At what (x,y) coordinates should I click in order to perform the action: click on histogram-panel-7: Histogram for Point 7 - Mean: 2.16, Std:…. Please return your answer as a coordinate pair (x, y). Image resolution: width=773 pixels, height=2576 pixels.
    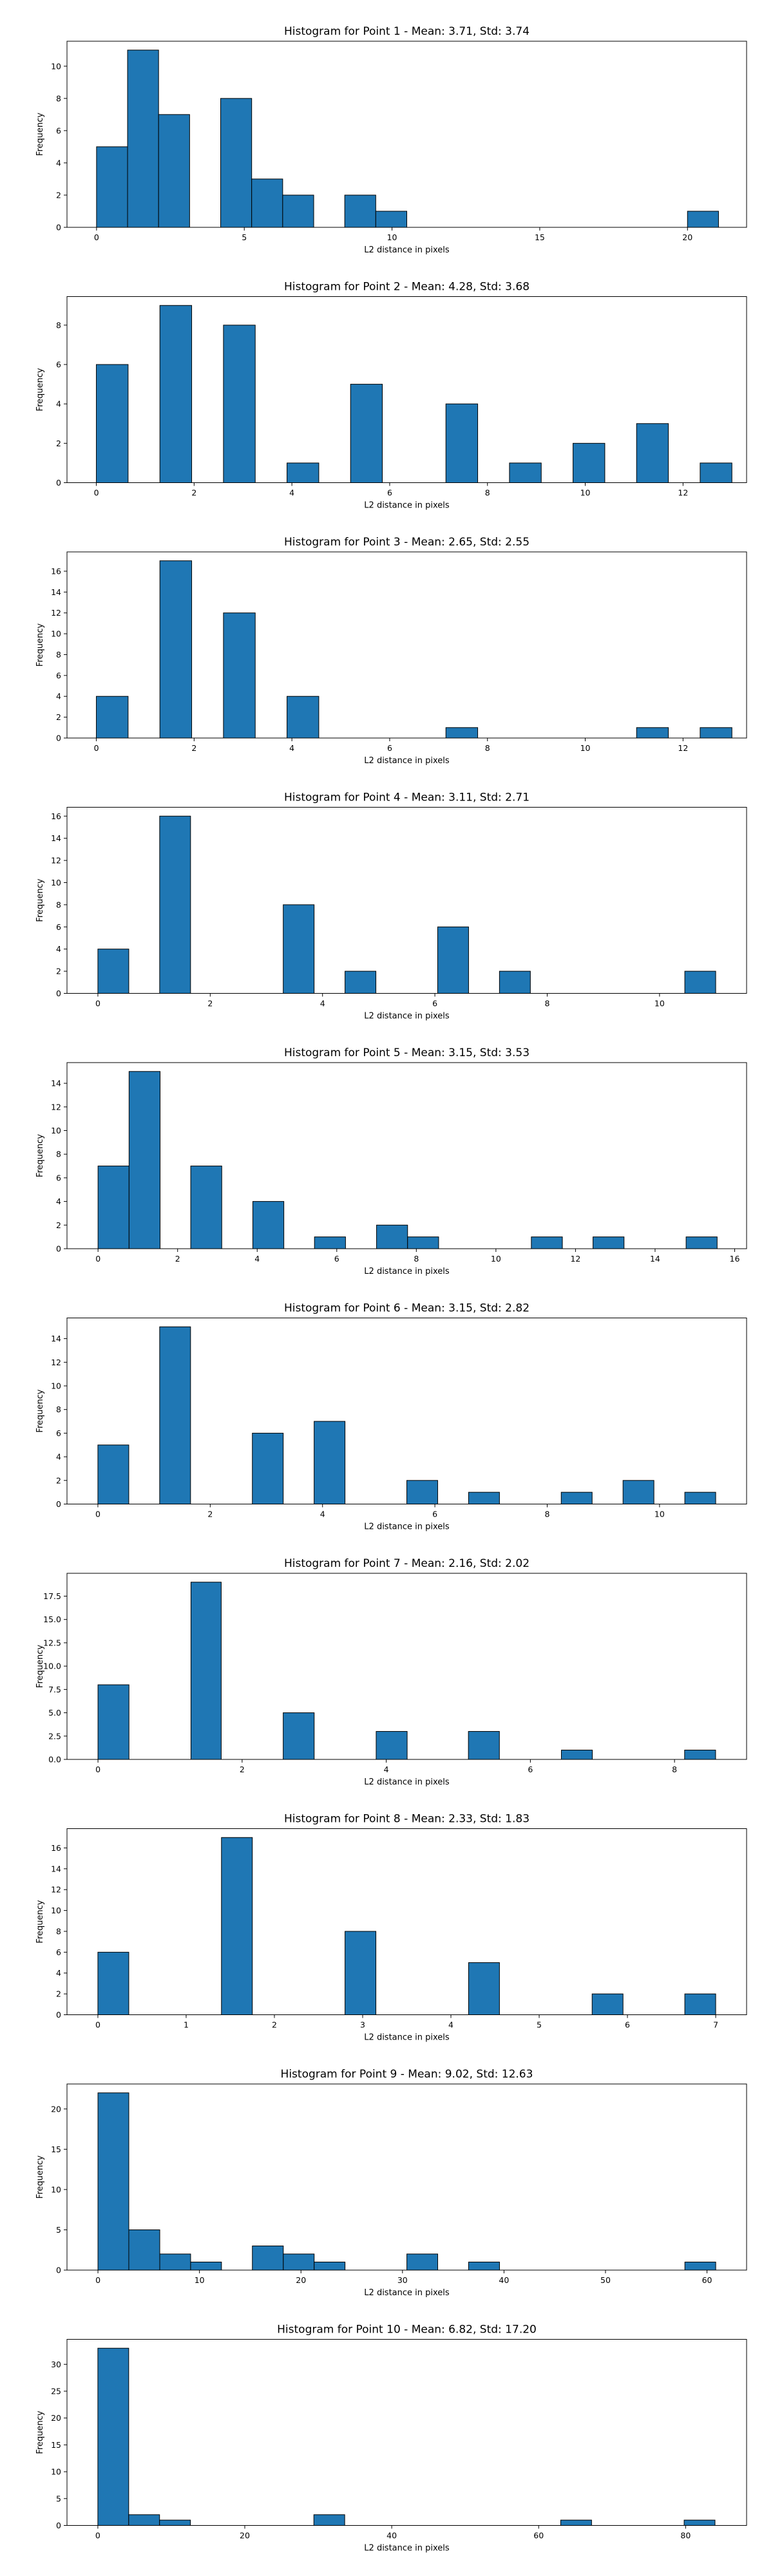
    Looking at the image, I should click on (391, 1672).